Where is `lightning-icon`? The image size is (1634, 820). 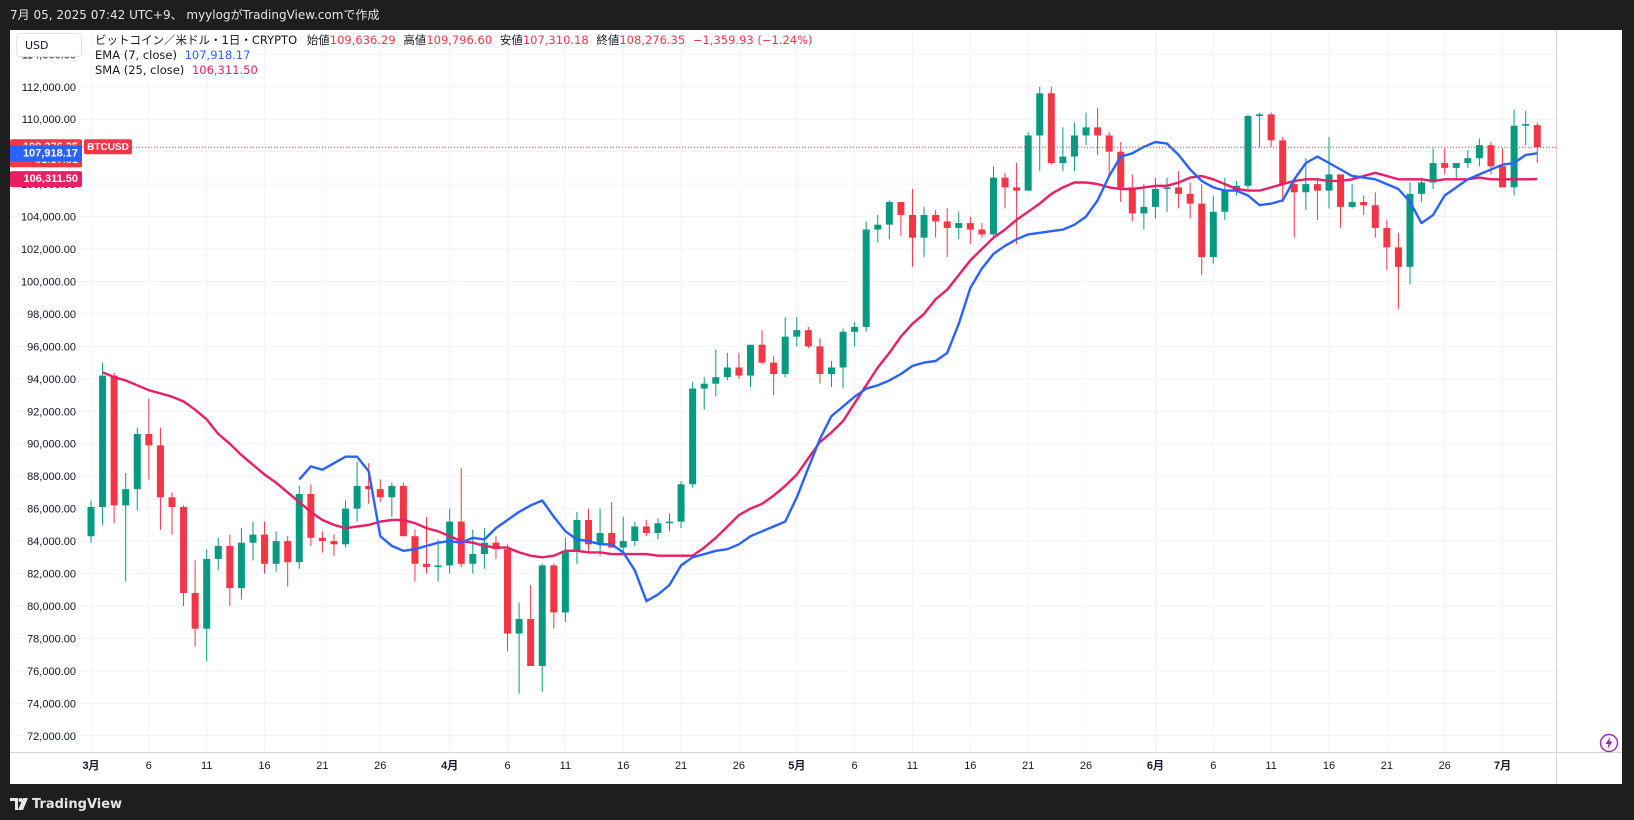 lightning-icon is located at coordinates (1609, 743).